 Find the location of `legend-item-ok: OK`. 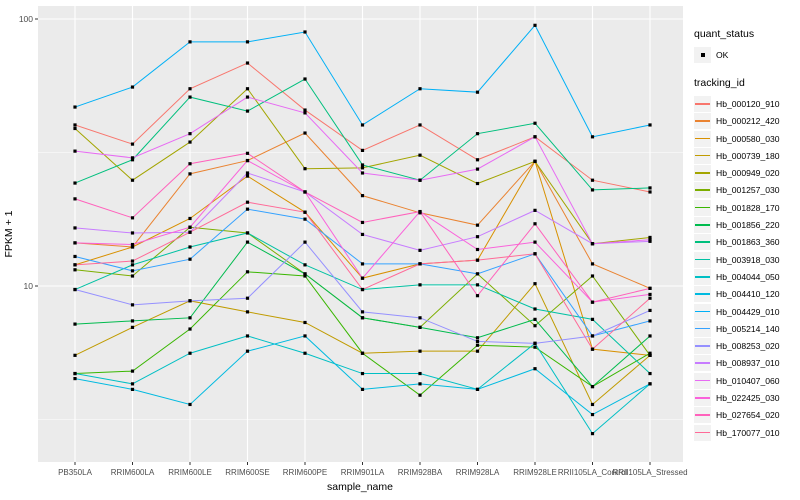

legend-item-ok: OK is located at coordinates (746, 54).